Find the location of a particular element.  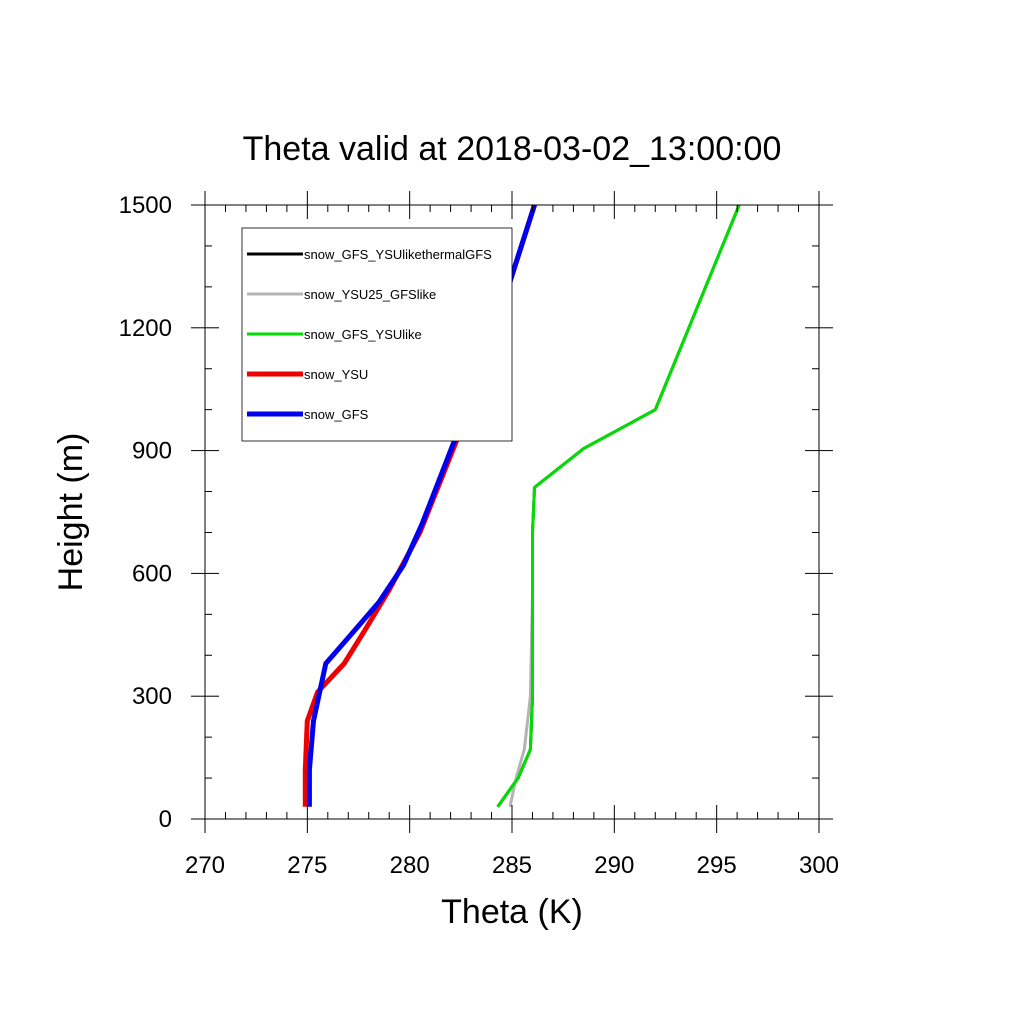

x-tick-label: 280 is located at coordinates (410, 865).